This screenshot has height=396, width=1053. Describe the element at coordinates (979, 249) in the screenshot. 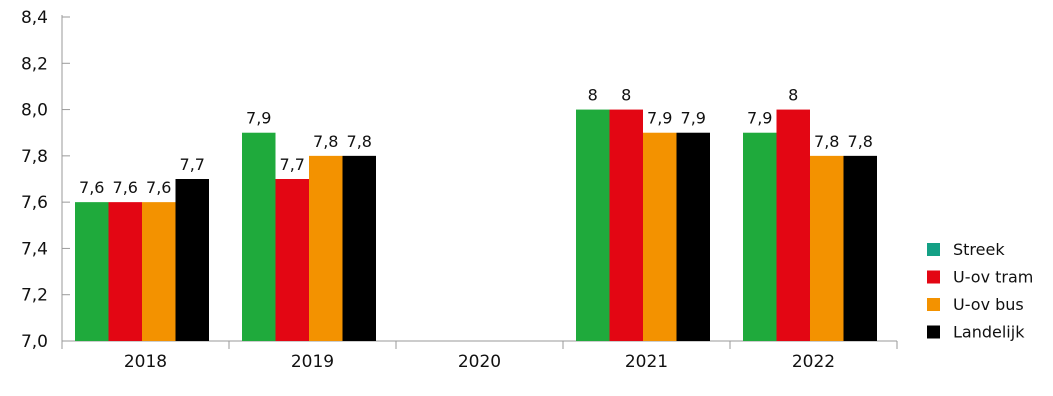

I see `legend-label: Streek` at that location.